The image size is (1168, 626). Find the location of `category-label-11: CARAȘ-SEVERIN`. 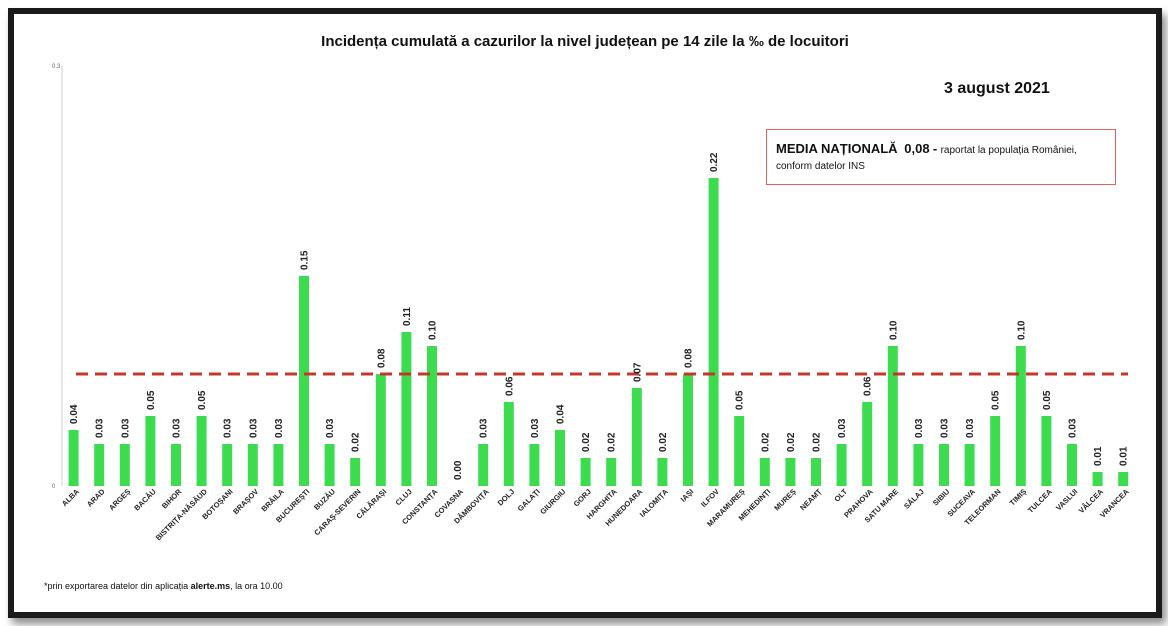

category-label-11: CARAȘ-SEVERIN is located at coordinates (337, 512).